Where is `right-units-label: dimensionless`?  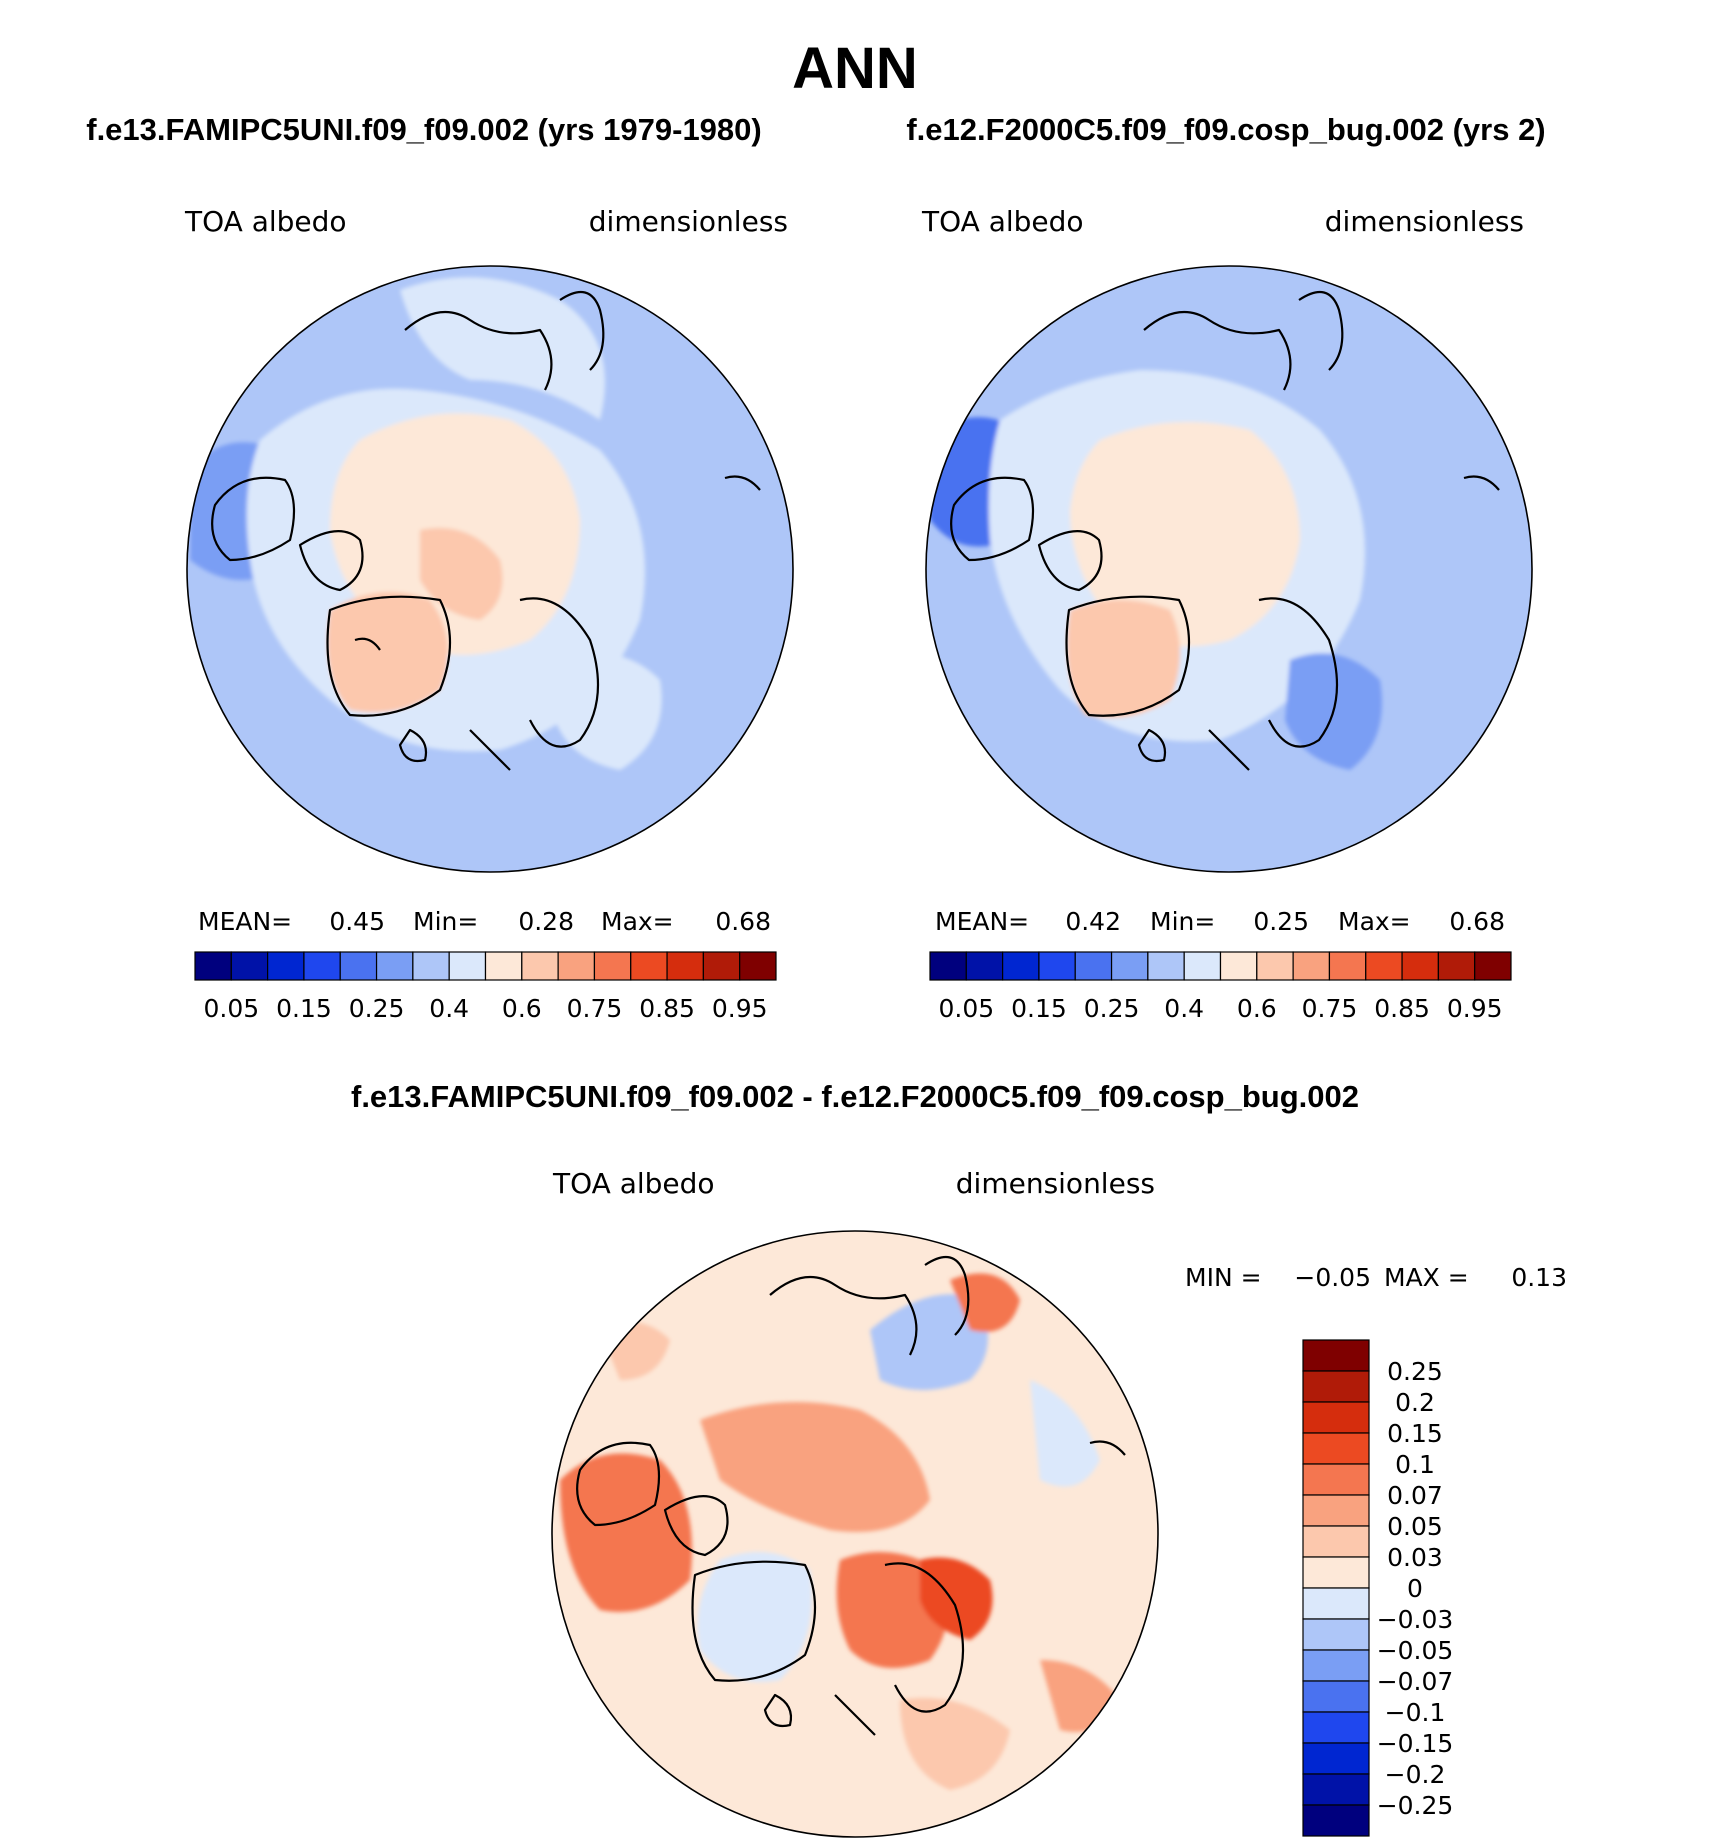 right-units-label: dimensionless is located at coordinates (1424, 221).